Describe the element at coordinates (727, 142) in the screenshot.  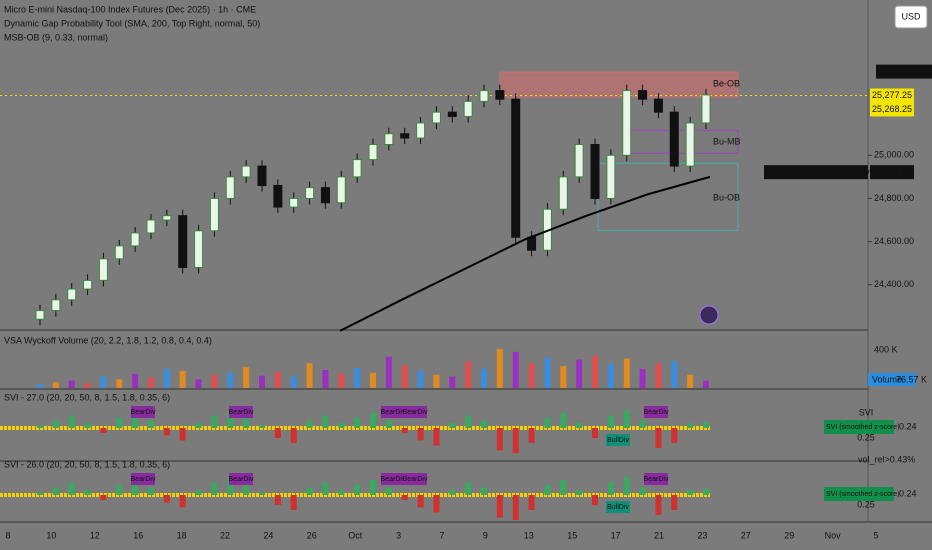
I see `zone-label: Bu-MB` at that location.